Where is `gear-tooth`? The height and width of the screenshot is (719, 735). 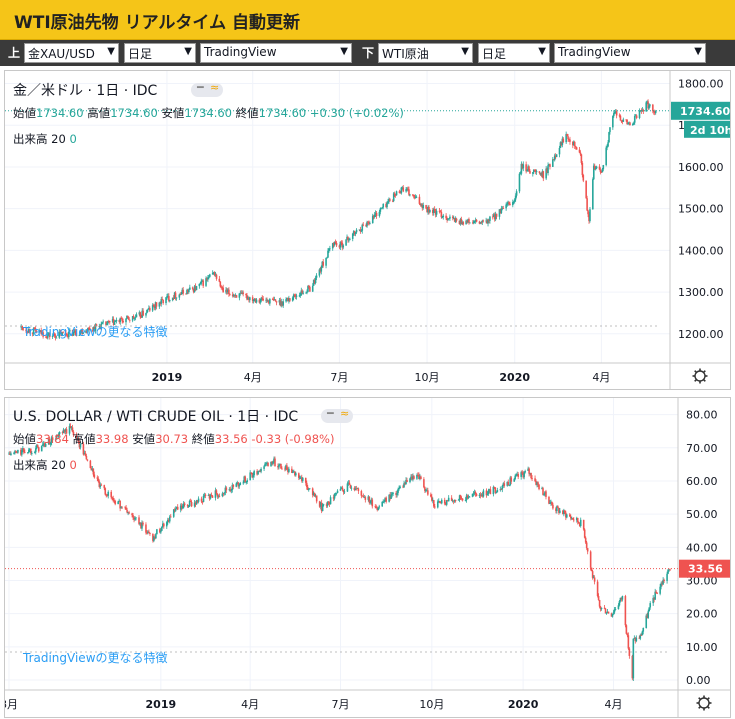 gear-tooth is located at coordinates (708, 707).